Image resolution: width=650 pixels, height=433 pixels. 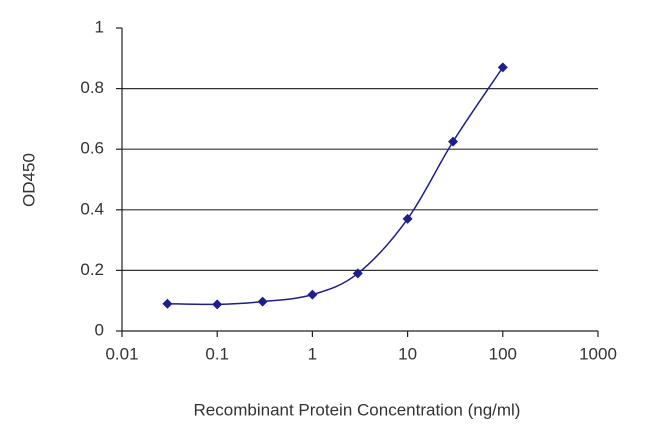 I want to click on x-tick-label: 1, so click(x=312, y=353).